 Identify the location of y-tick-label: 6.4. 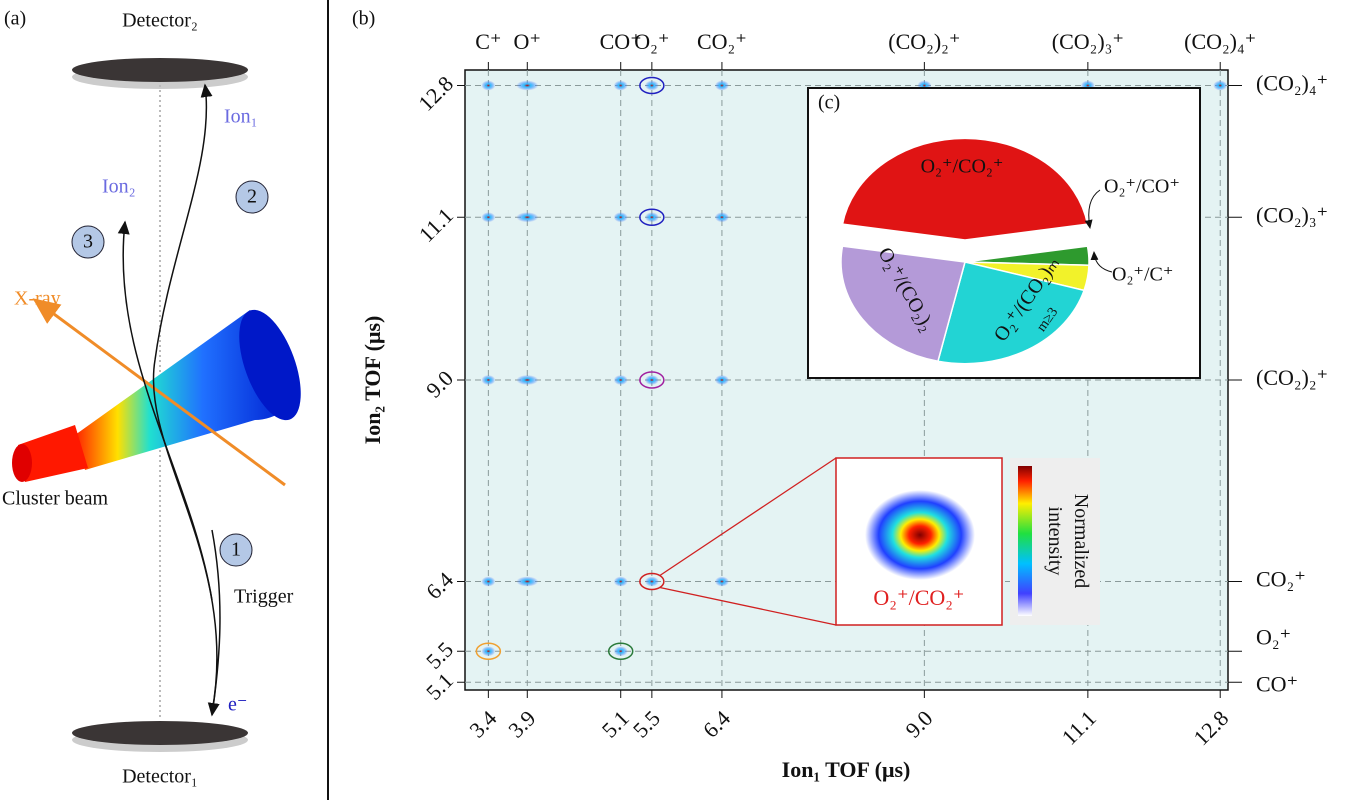
(439, 585).